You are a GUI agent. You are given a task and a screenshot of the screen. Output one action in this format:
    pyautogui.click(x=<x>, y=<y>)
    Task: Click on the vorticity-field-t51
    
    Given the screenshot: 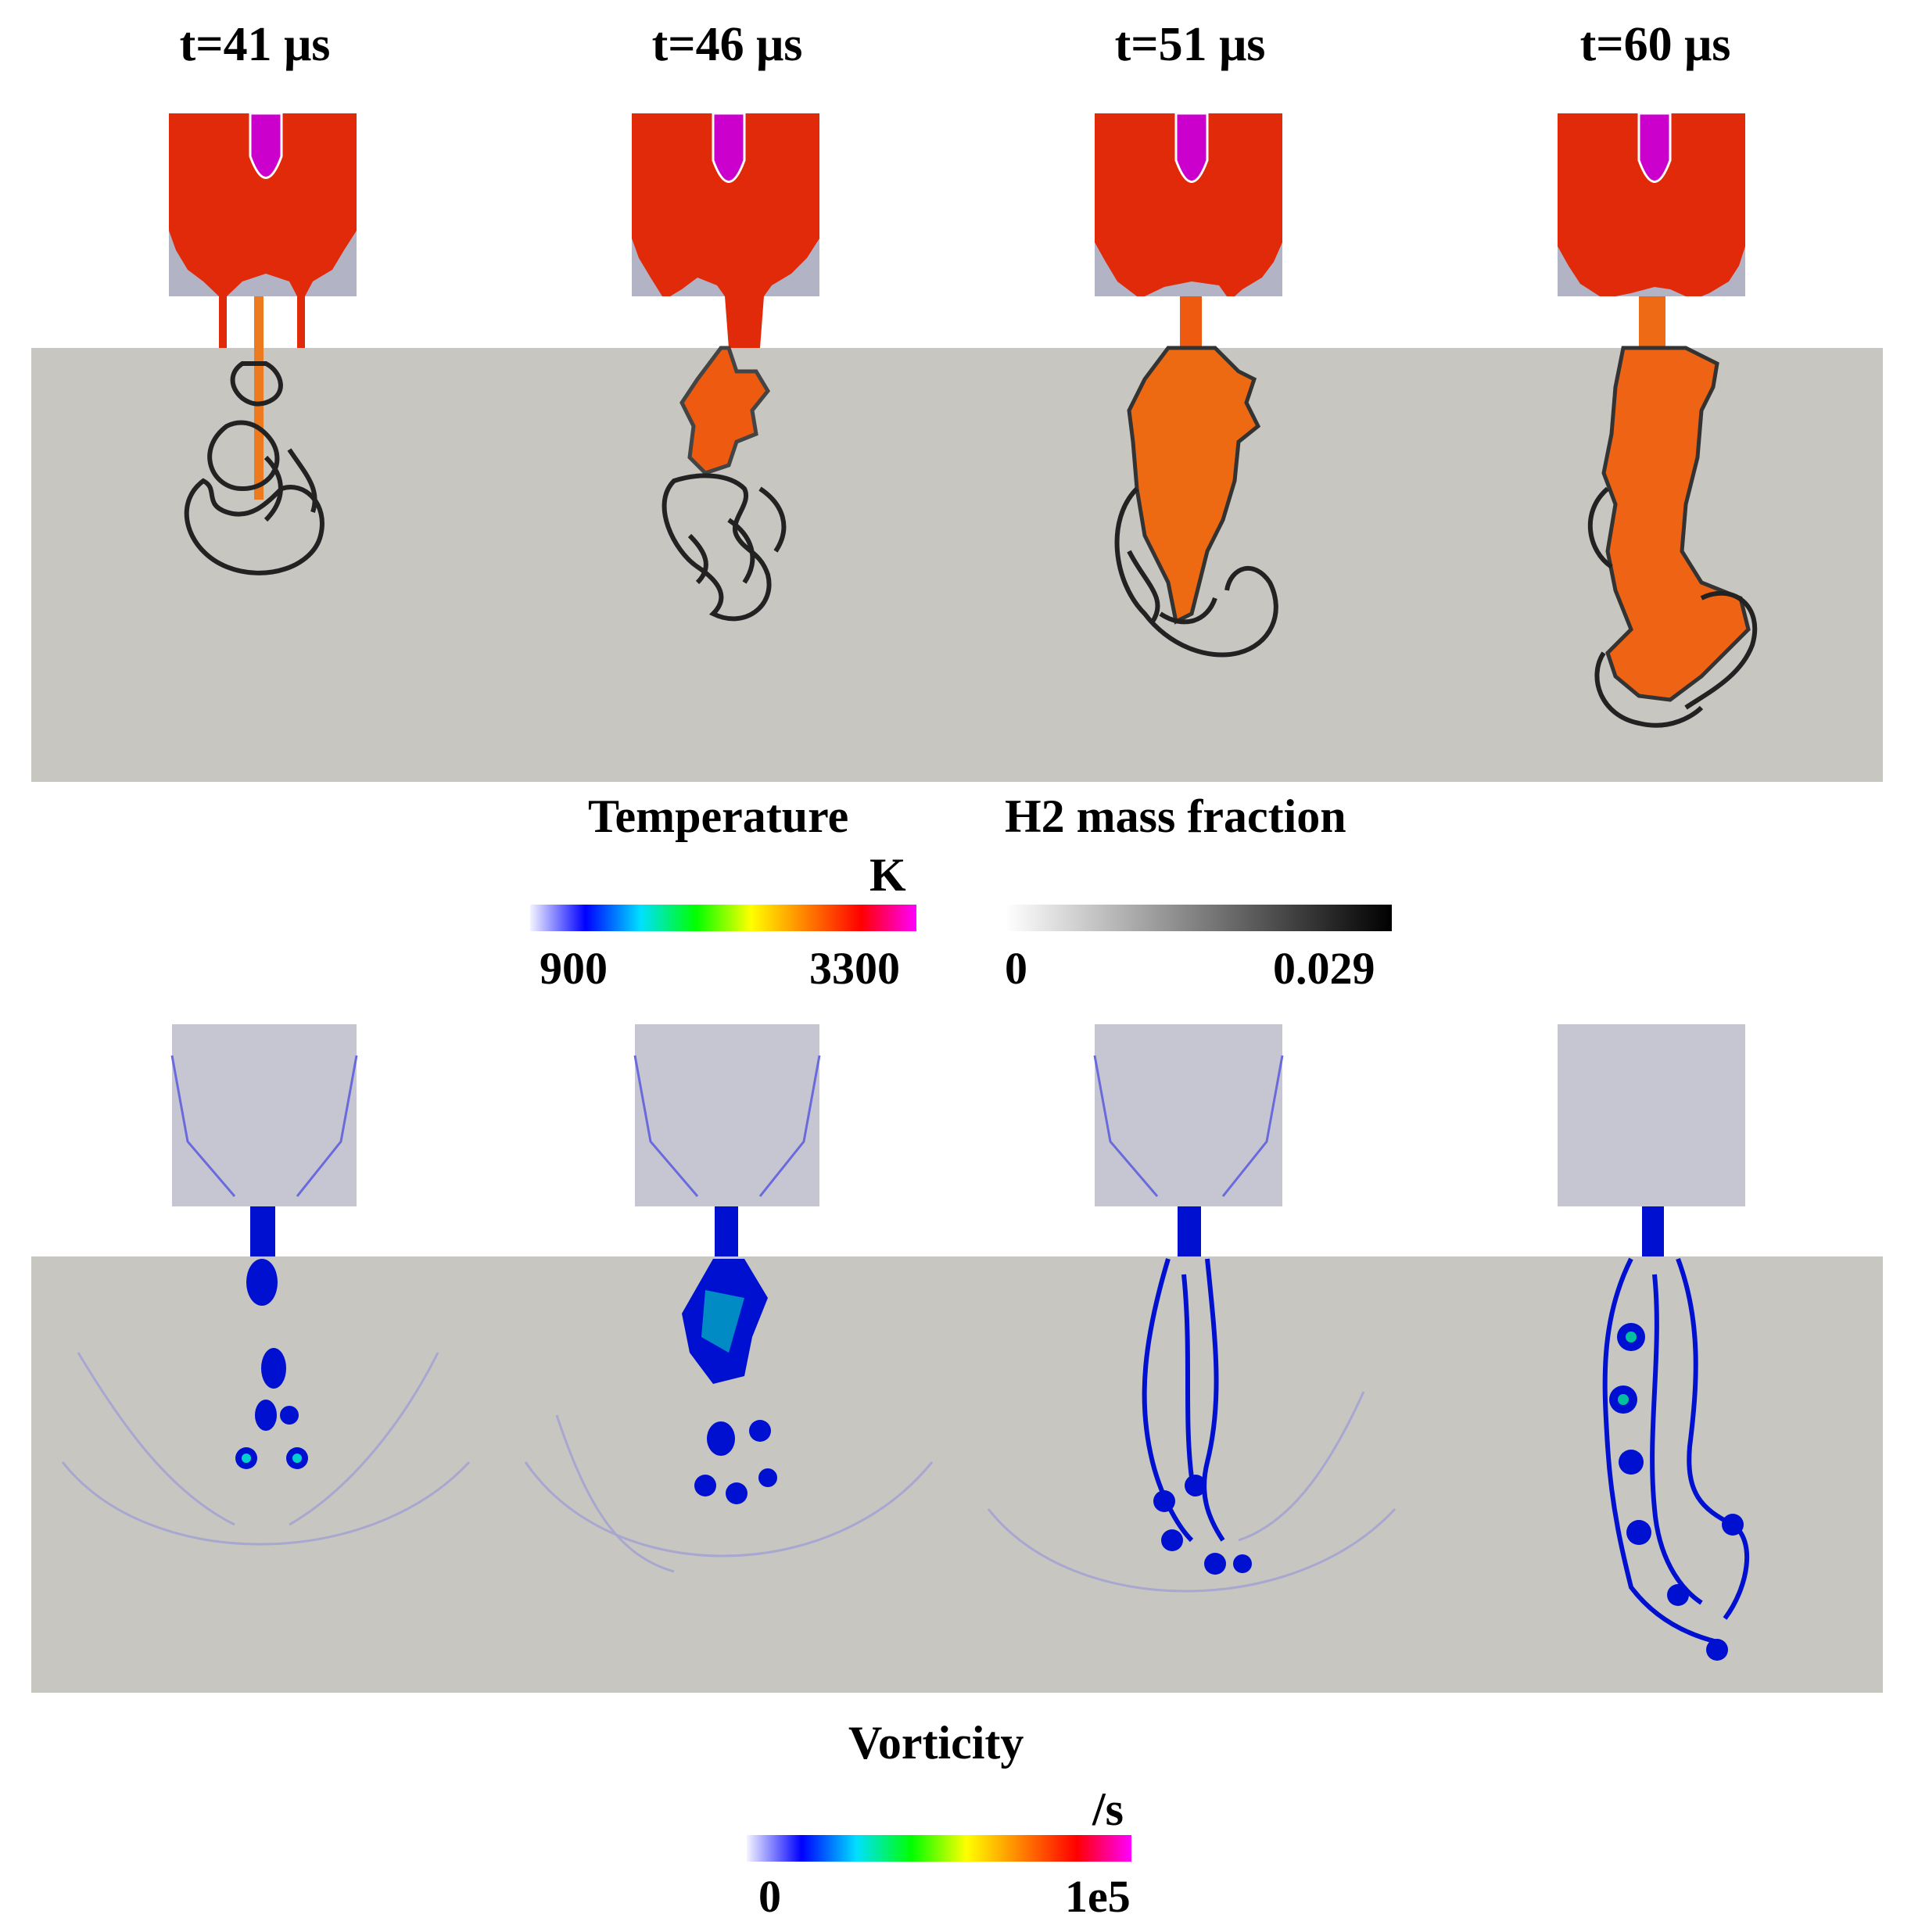 What is the action you would take?
    pyautogui.click(x=1188, y=1358)
    